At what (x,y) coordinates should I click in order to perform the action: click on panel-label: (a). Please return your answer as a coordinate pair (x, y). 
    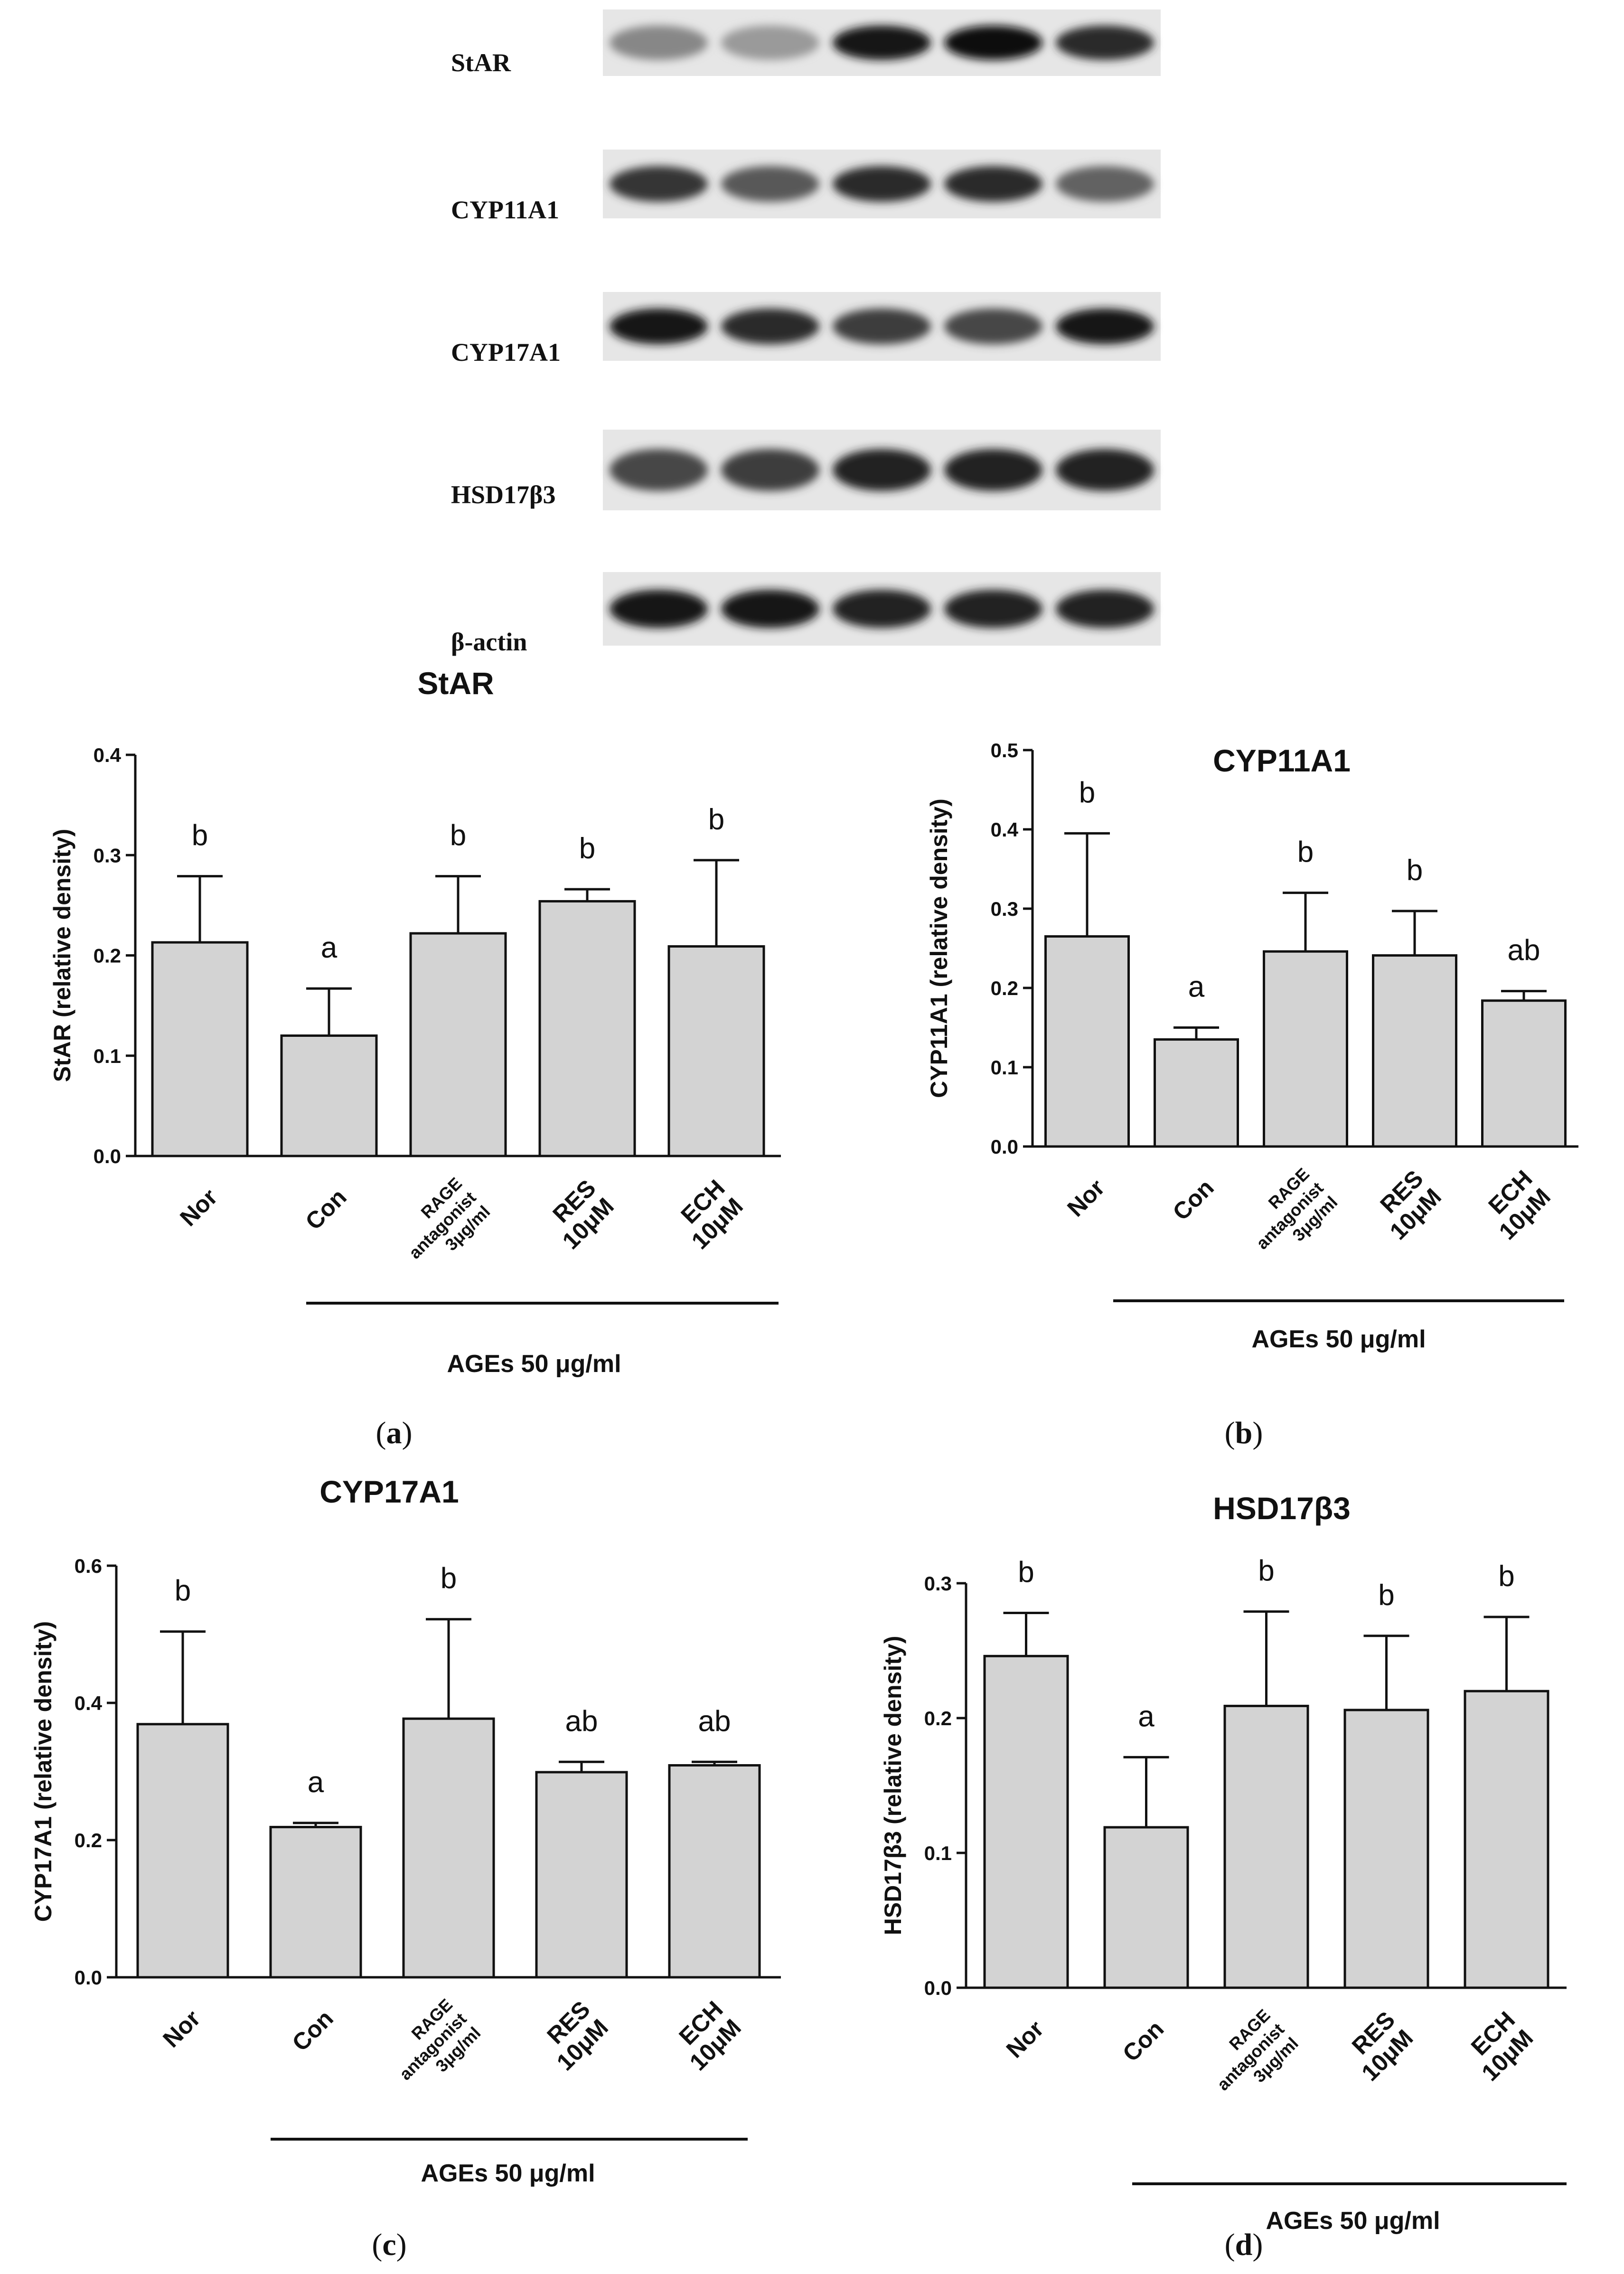
    Looking at the image, I should click on (395, 1433).